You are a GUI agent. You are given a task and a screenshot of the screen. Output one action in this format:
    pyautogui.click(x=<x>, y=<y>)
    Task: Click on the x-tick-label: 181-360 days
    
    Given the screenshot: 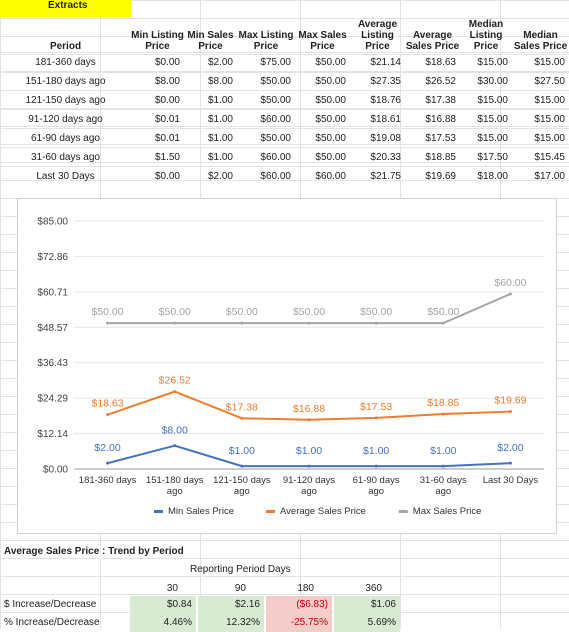 What is the action you would take?
    pyautogui.click(x=108, y=480)
    